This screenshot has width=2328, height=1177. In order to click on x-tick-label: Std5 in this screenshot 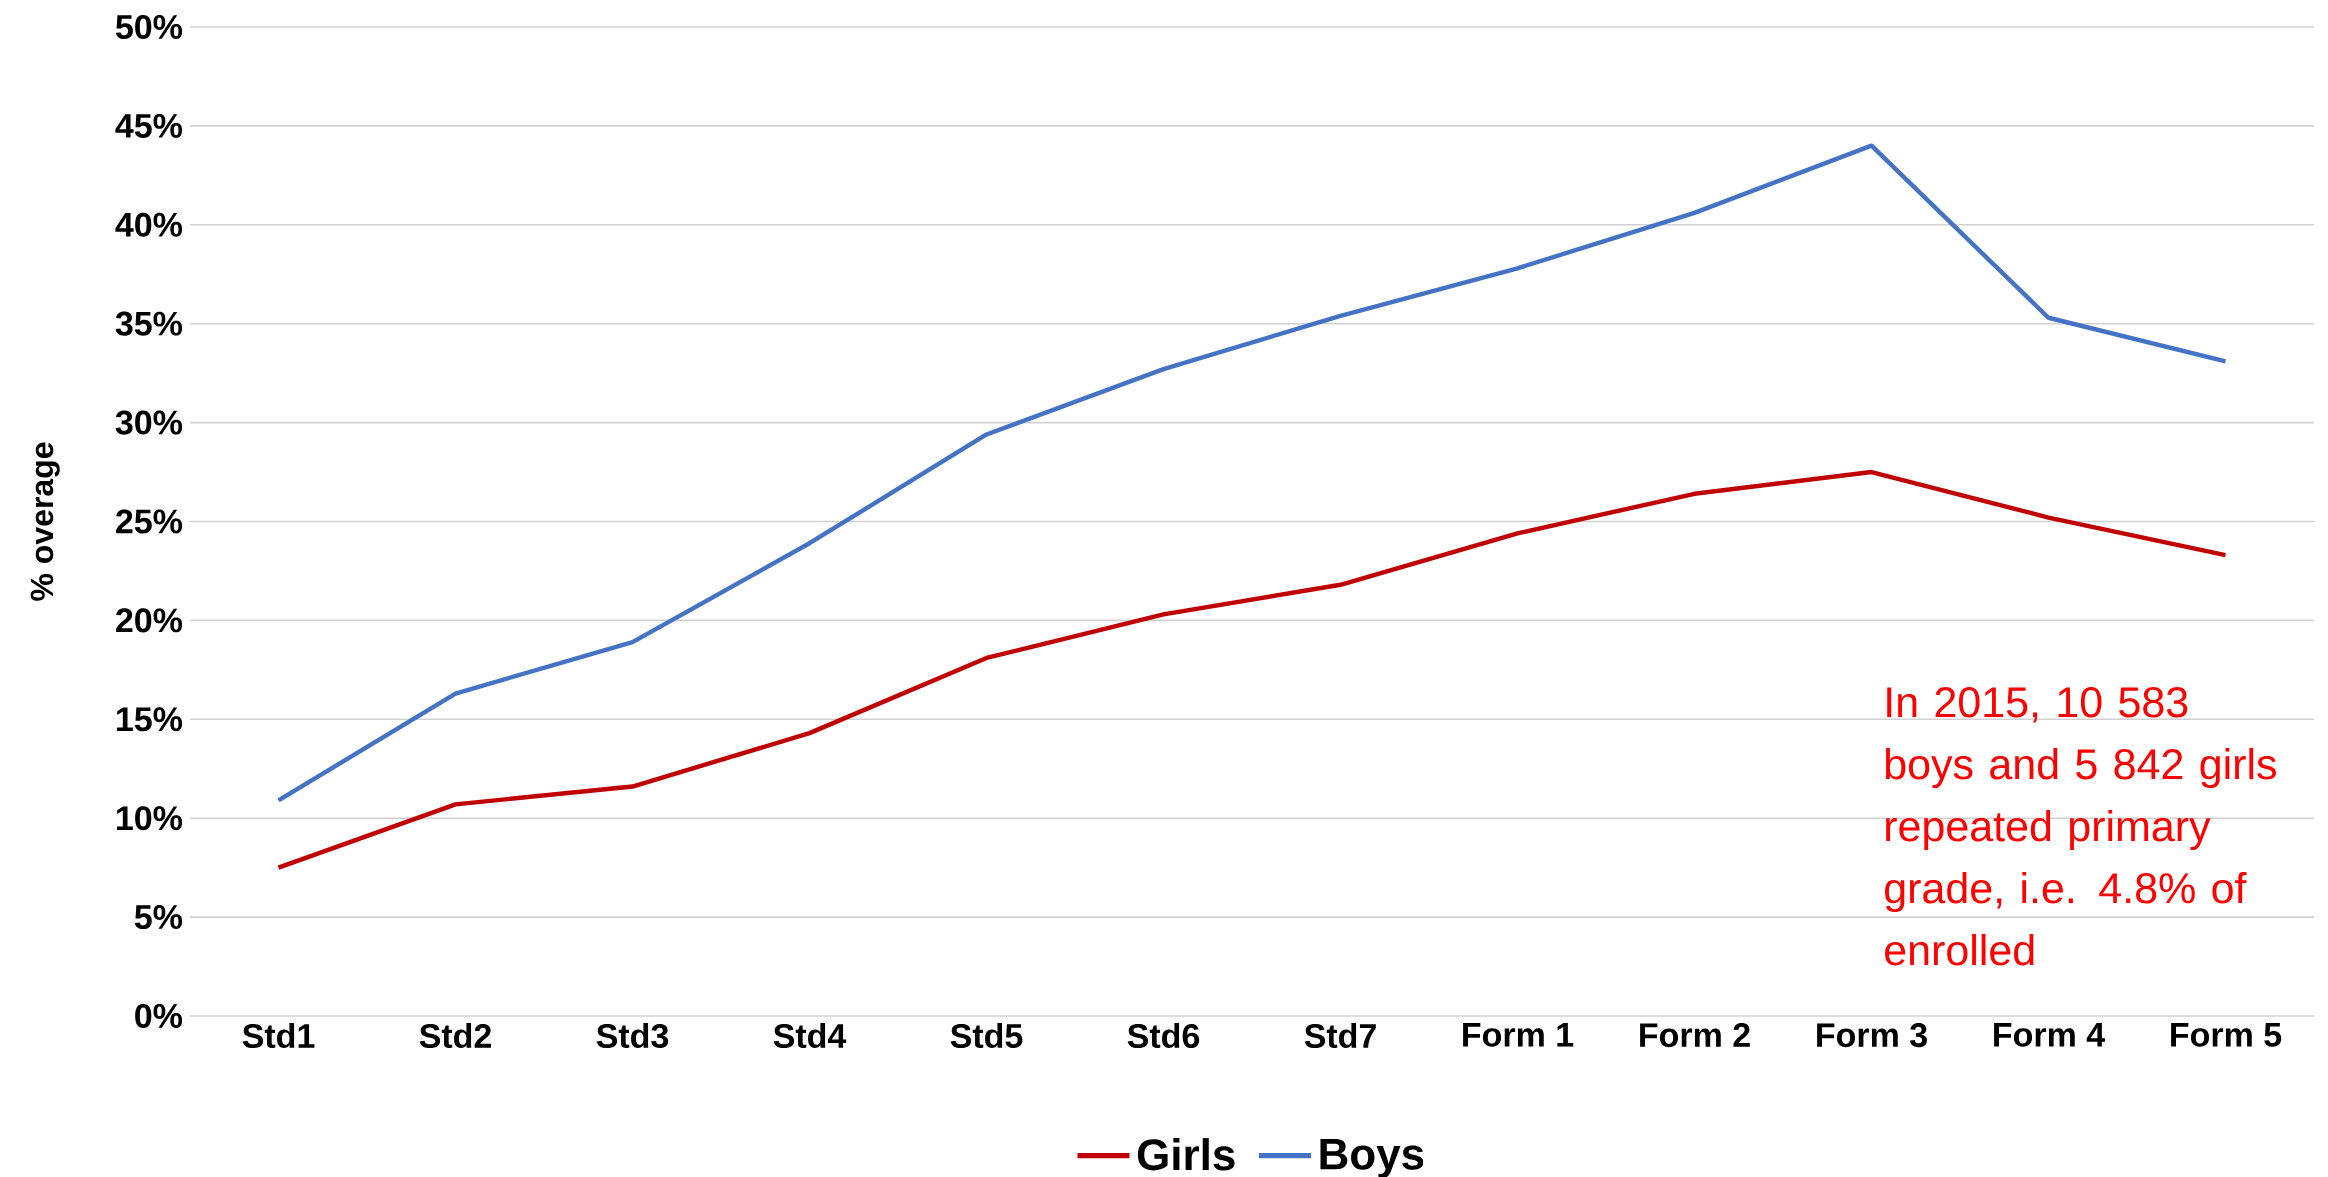, I will do `click(986, 1036)`.